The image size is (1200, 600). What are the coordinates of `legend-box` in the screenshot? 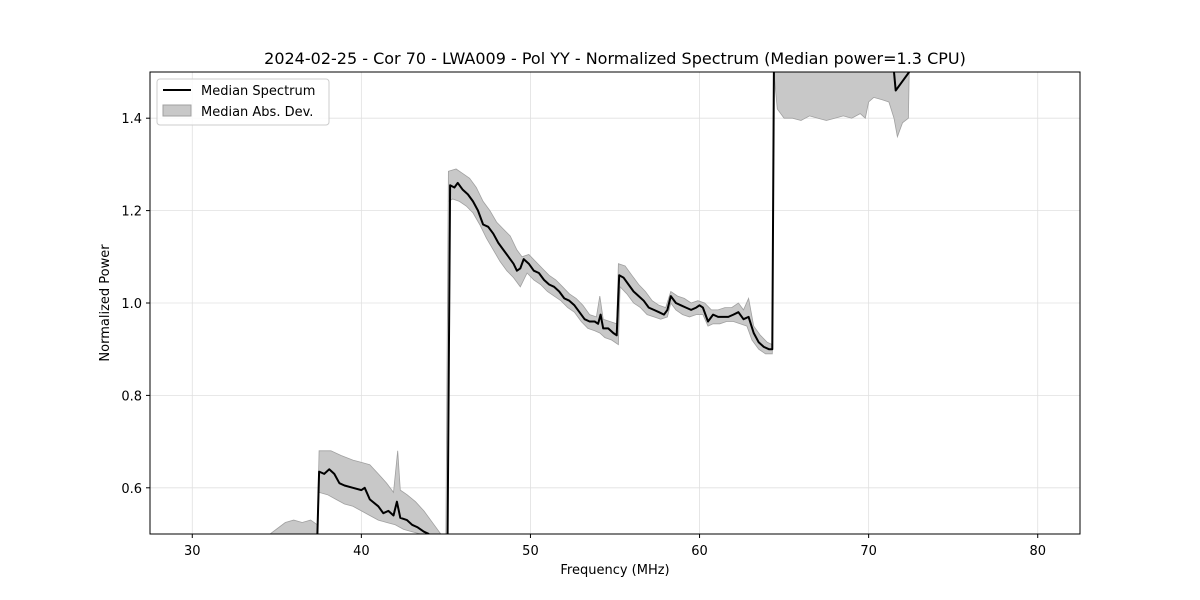 It's located at (243, 102).